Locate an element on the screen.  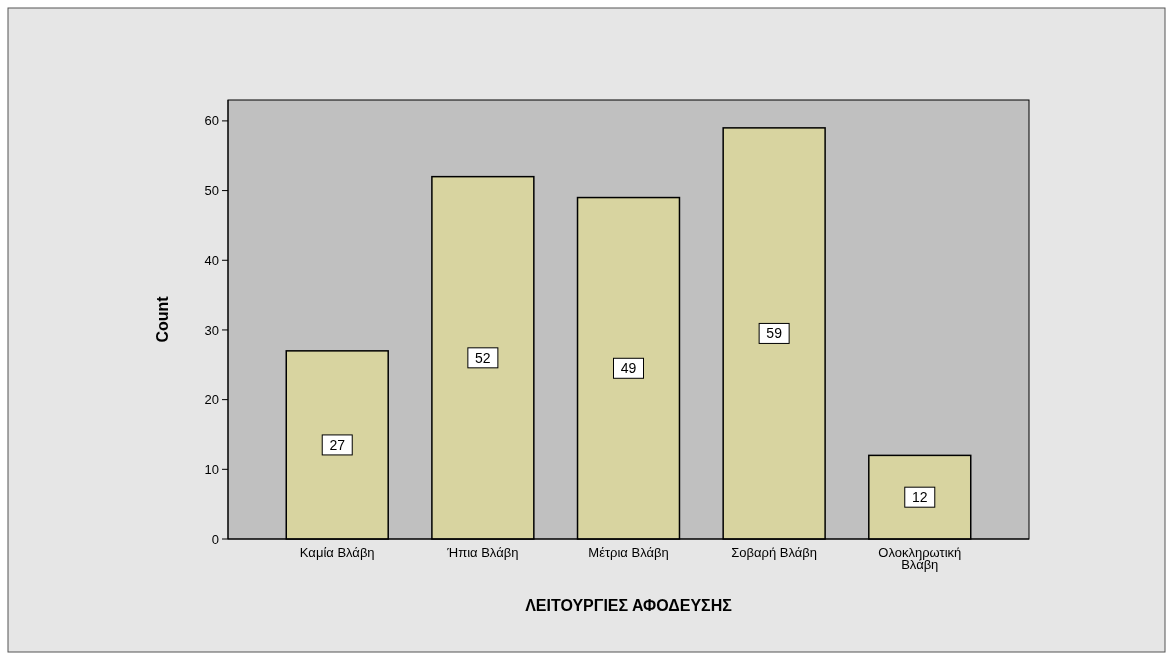
x-tick-label: Καμία Βλάβη is located at coordinates (337, 552).